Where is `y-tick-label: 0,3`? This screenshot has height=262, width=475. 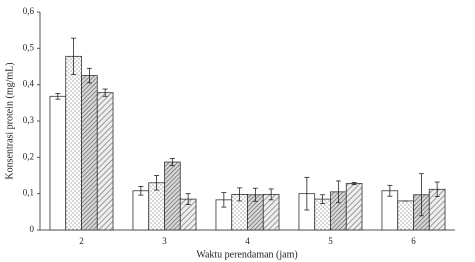 y-tick-label: 0,3 is located at coordinates (29, 120).